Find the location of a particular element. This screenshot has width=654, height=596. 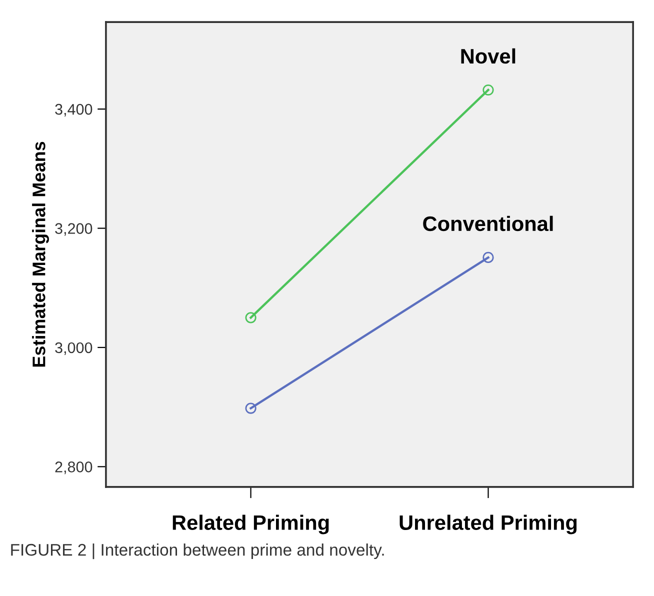

x-tick-label: Unrelated Priming is located at coordinates (488, 524).